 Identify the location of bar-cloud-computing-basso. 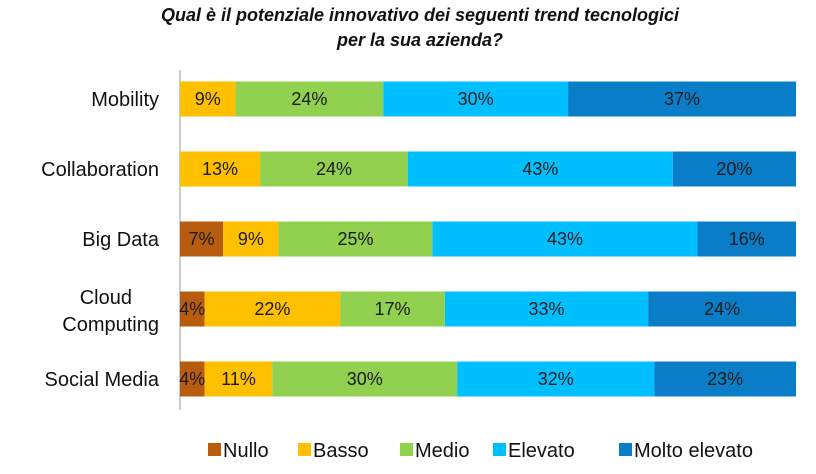
(272, 309).